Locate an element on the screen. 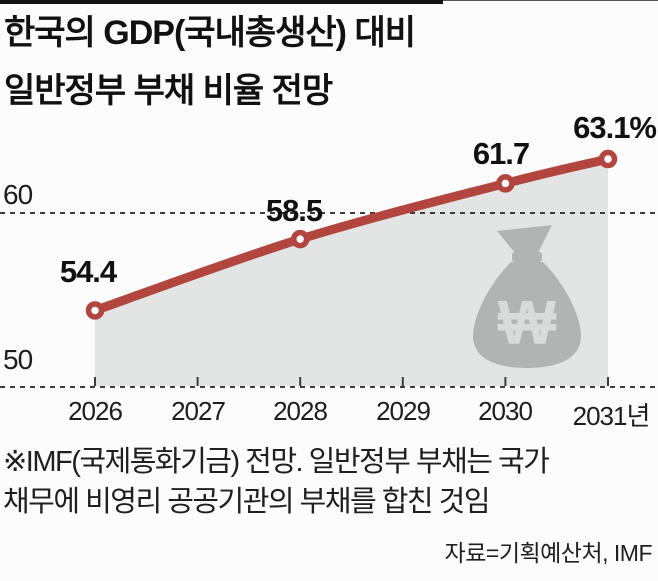  won-symbol: ₩ is located at coordinates (527, 323).